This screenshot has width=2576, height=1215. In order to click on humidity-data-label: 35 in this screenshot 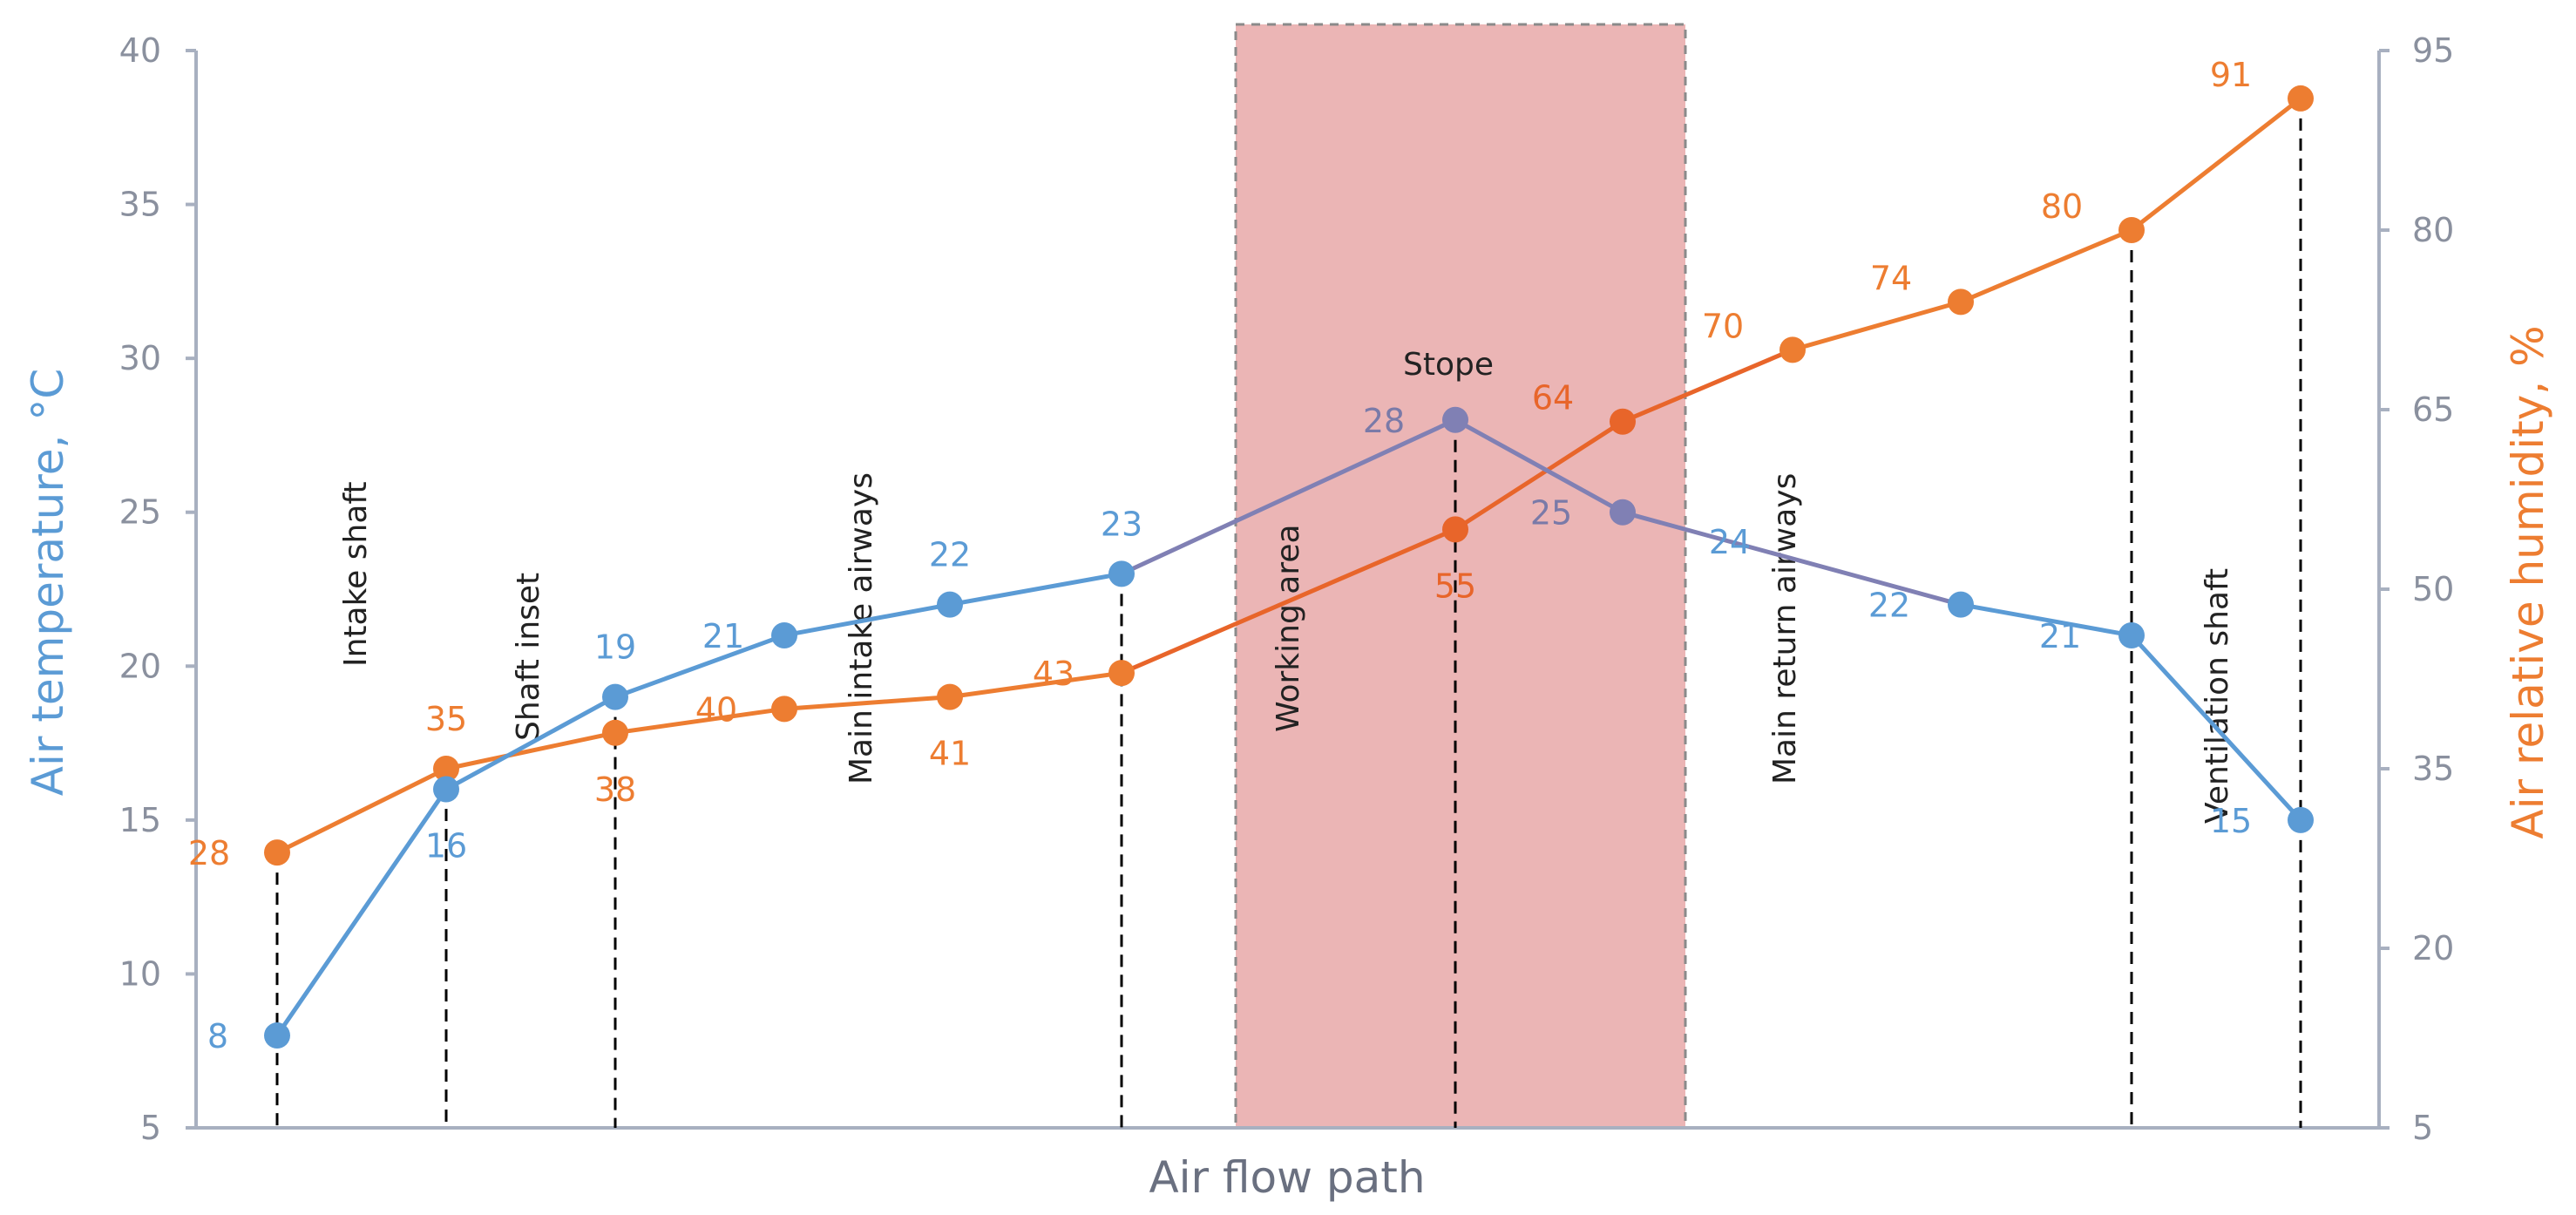, I will do `click(446, 719)`.